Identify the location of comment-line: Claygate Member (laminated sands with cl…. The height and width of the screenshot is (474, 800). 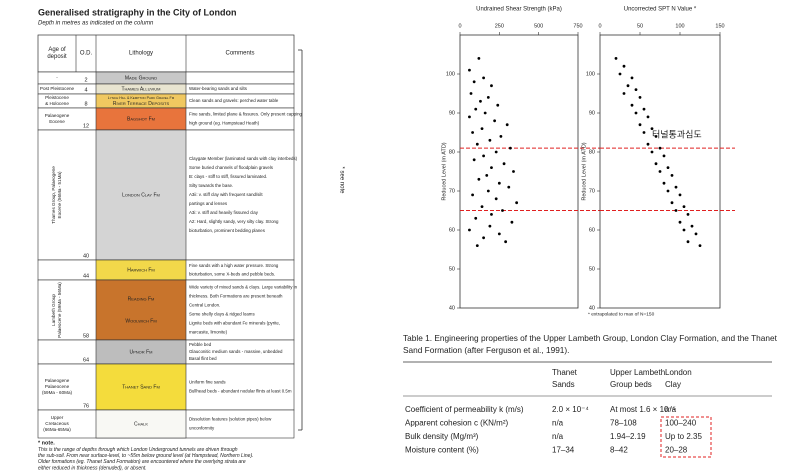
(243, 158).